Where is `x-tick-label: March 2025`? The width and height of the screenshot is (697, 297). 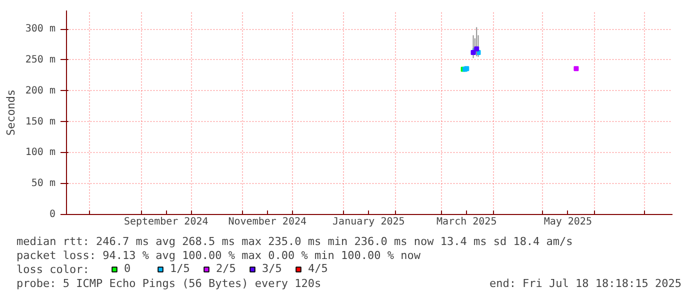 x-tick-label: March 2025 is located at coordinates (466, 222).